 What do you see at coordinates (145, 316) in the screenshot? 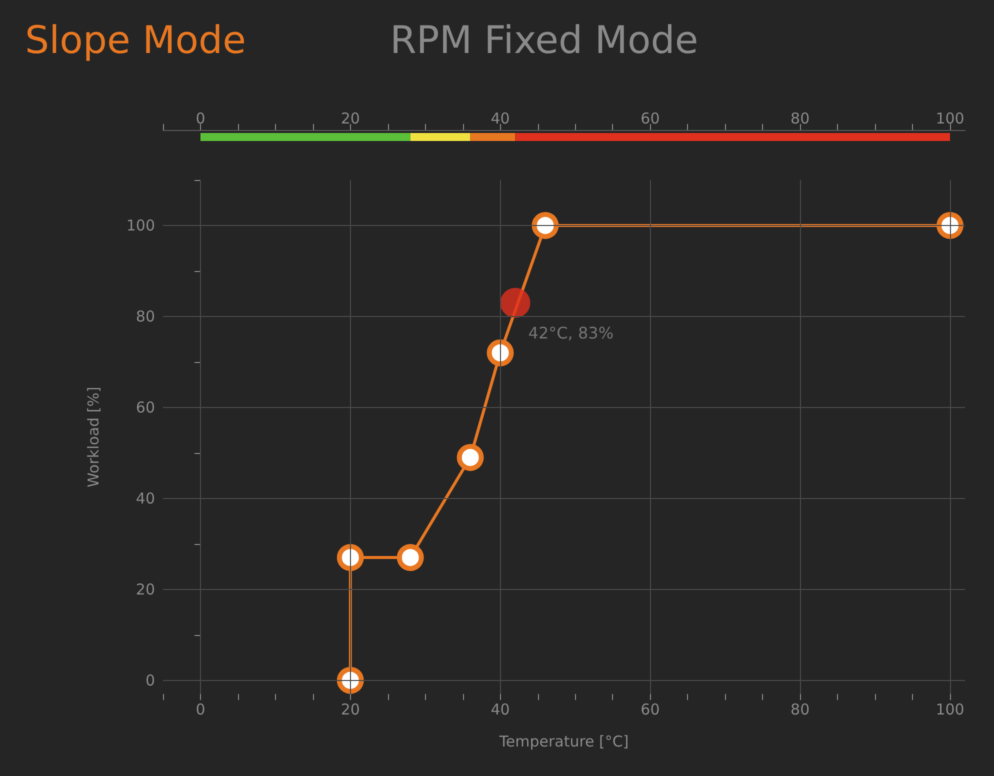
I see `y-tick-label: 80` at bounding box center [145, 316].